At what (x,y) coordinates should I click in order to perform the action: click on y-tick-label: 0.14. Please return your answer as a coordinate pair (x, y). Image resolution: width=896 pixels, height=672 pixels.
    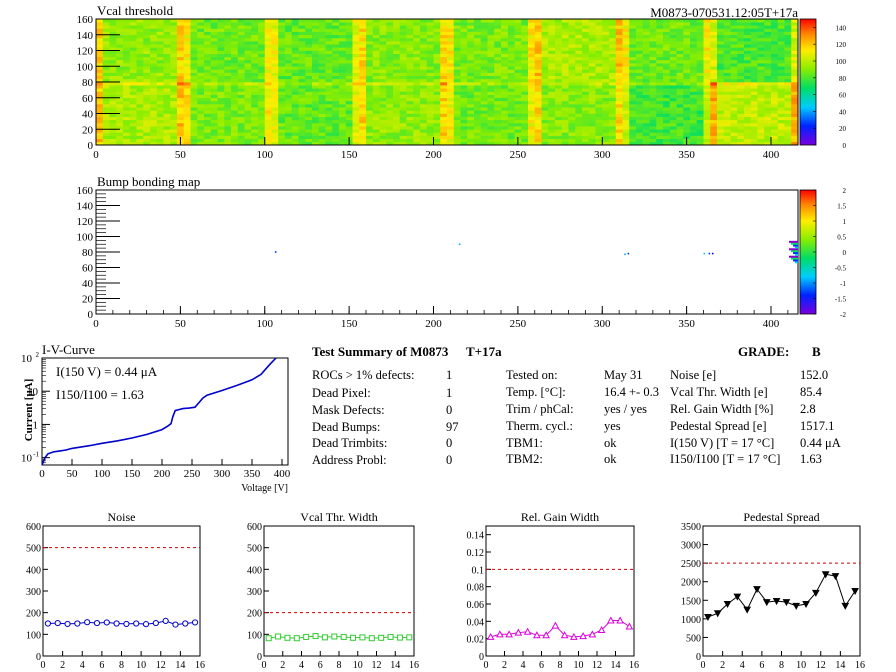
    Looking at the image, I should click on (476, 536).